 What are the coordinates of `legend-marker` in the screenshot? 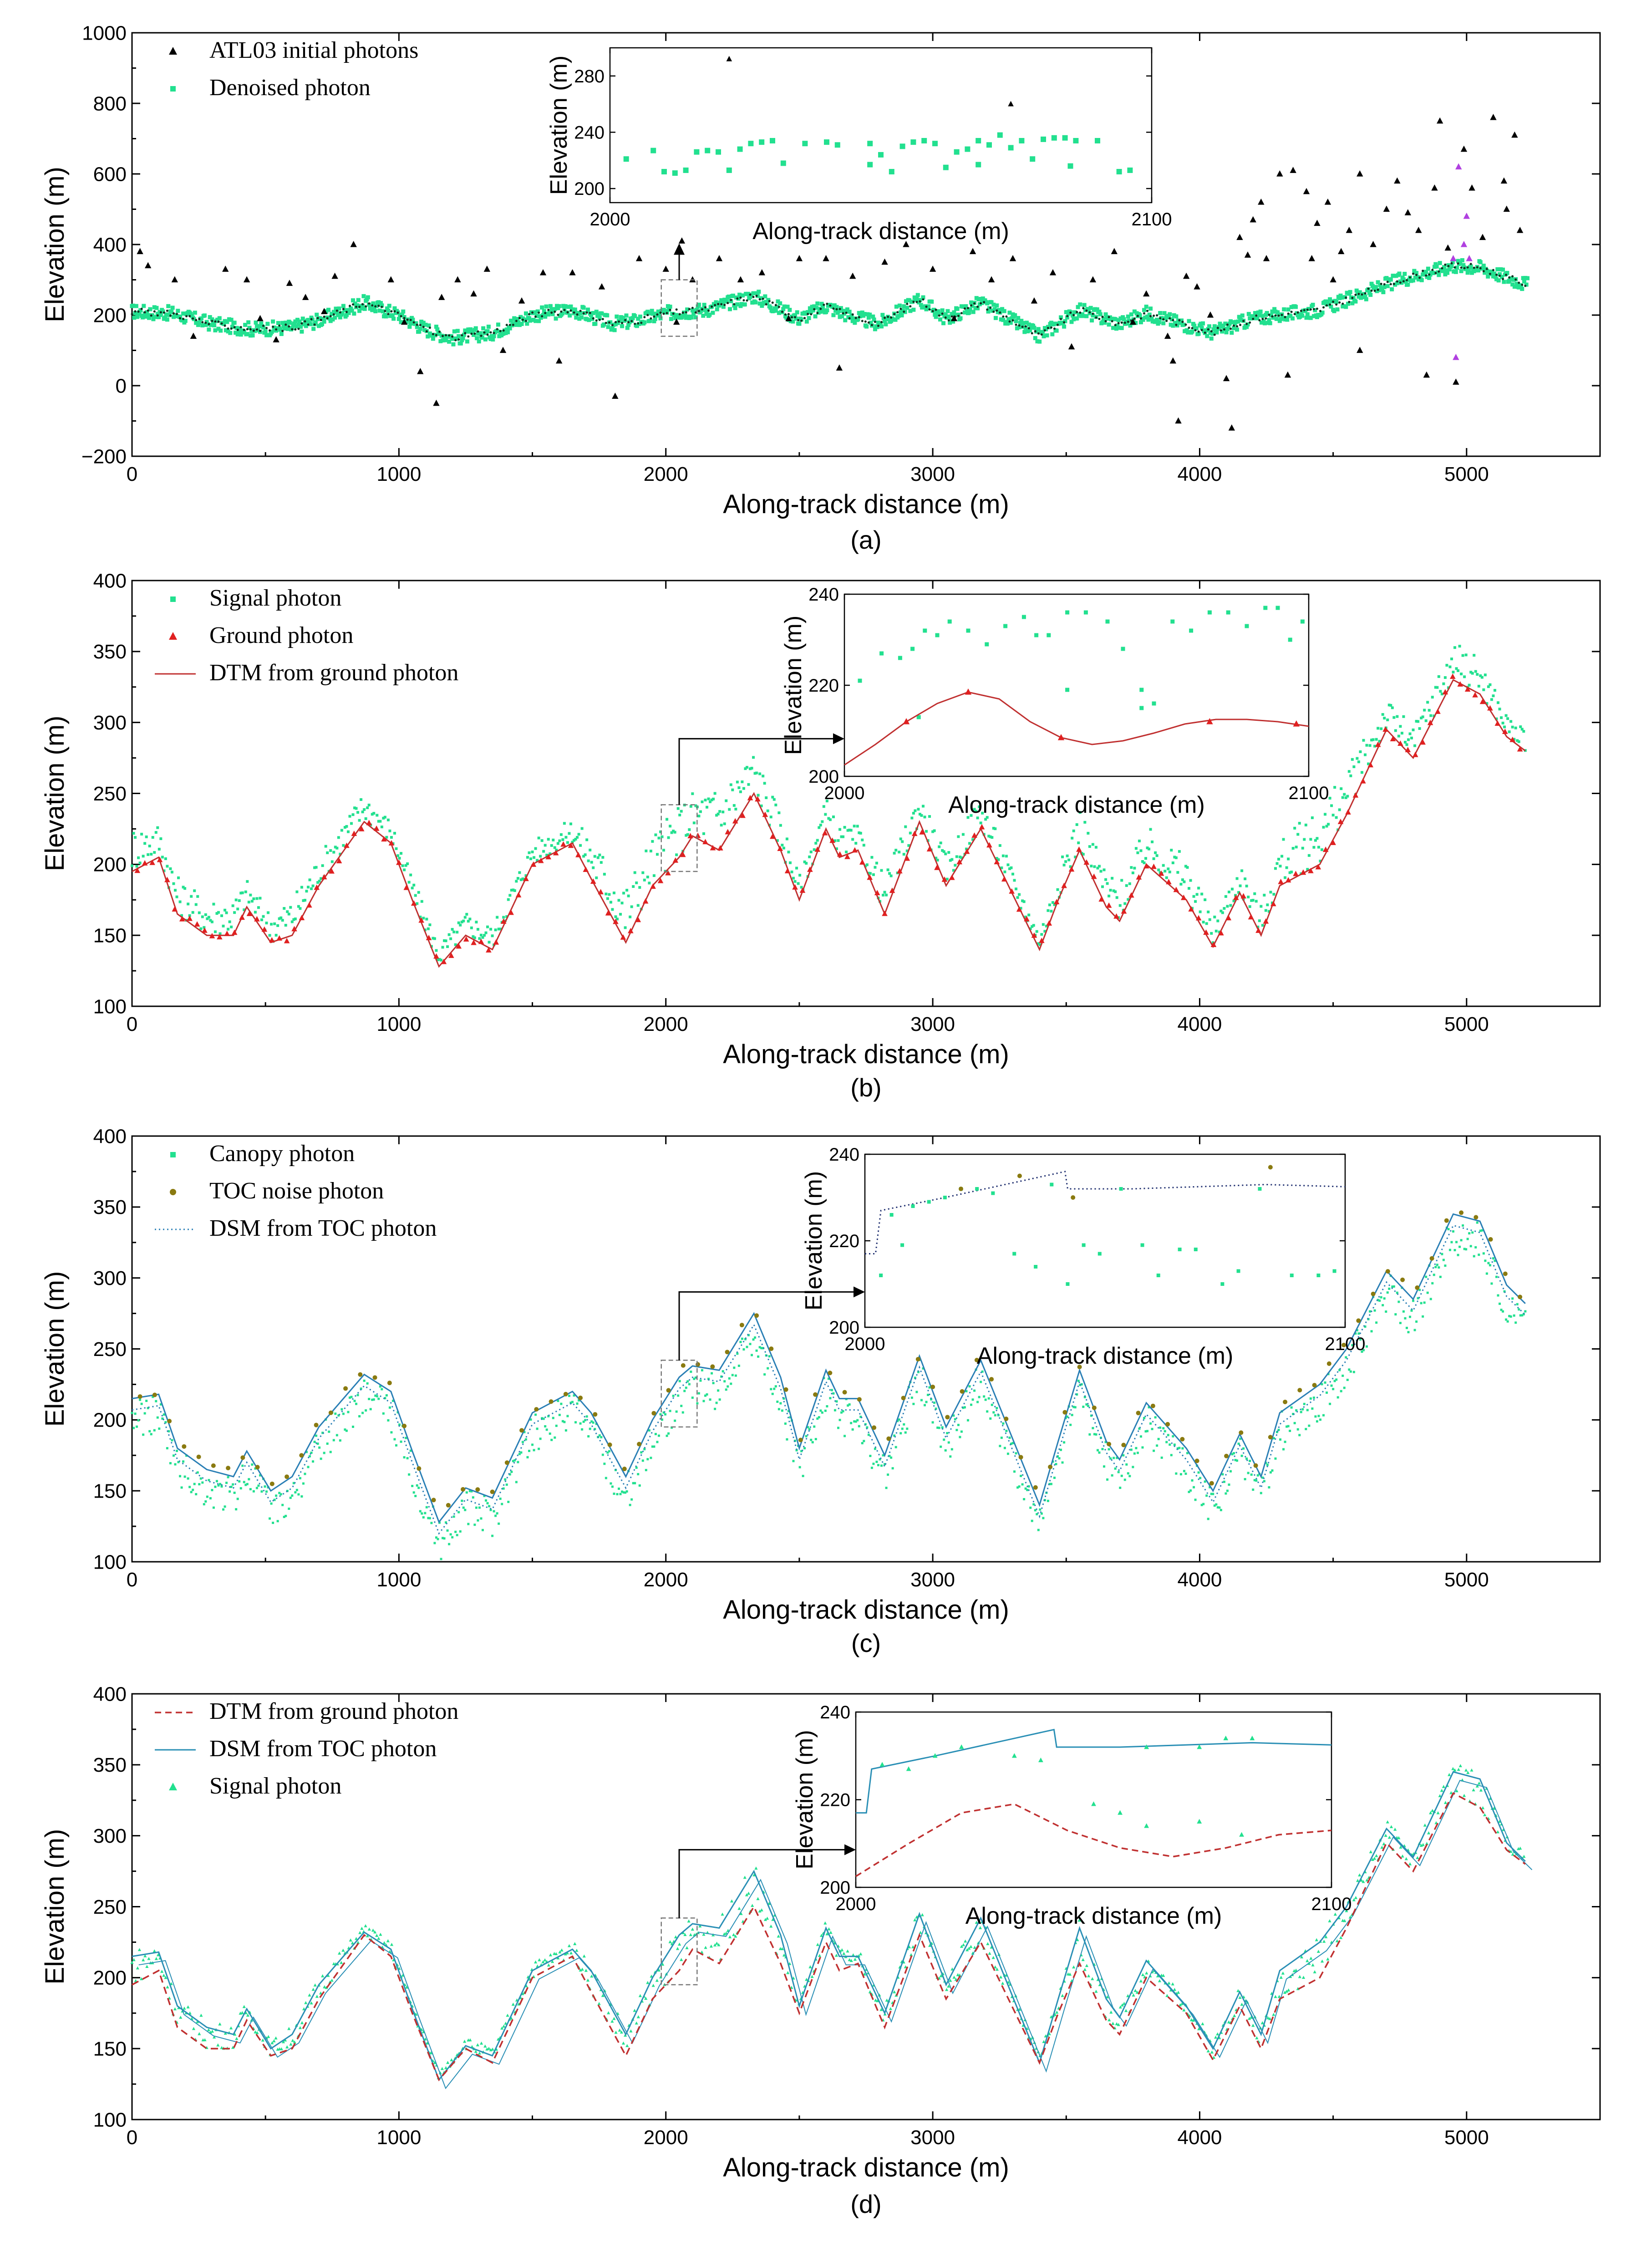 It's located at (173, 51).